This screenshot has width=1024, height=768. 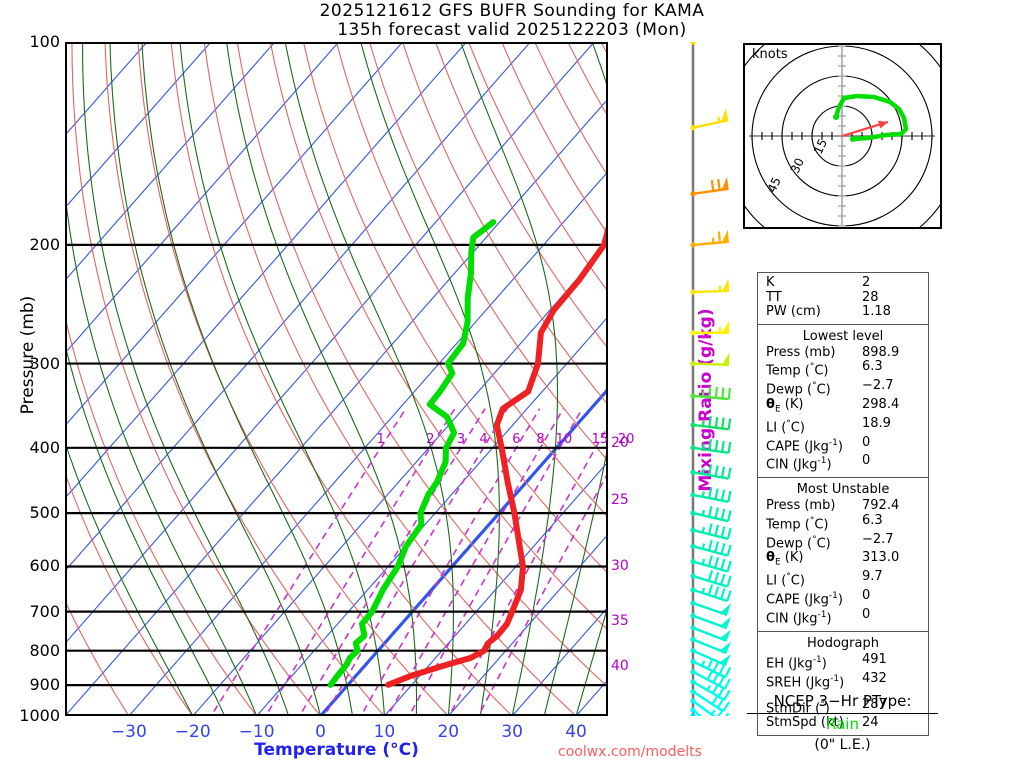 I want to click on lowest-level-row: θE (K) 298.4, so click(x=843, y=407).